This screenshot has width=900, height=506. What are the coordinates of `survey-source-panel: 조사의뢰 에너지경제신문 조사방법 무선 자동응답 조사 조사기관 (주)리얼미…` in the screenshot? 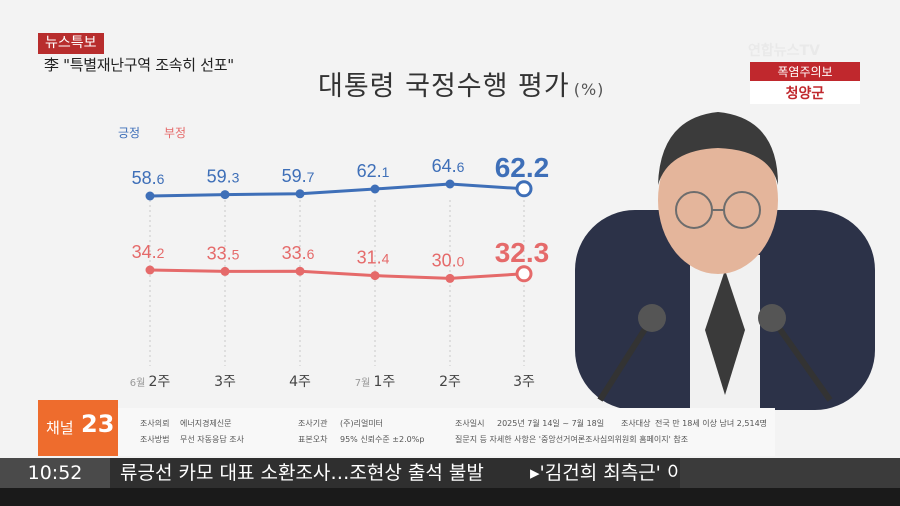 It's located at (445, 432).